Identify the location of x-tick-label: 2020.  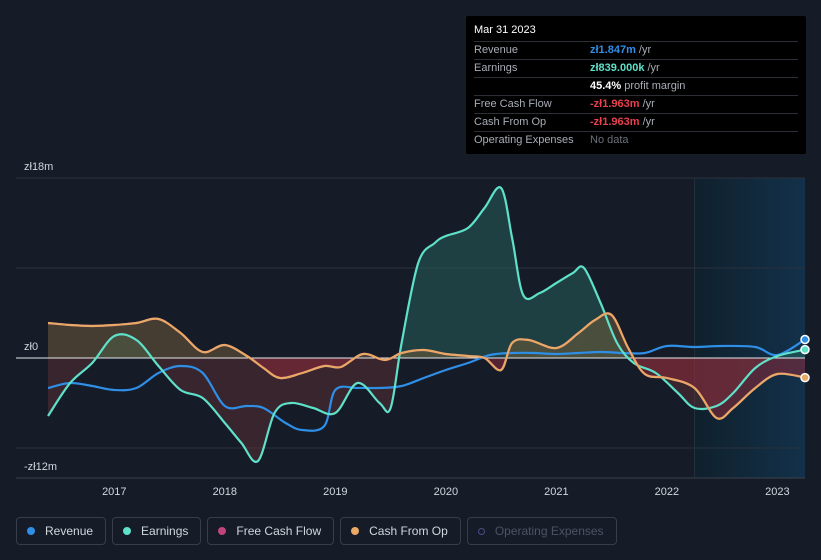
(446, 492).